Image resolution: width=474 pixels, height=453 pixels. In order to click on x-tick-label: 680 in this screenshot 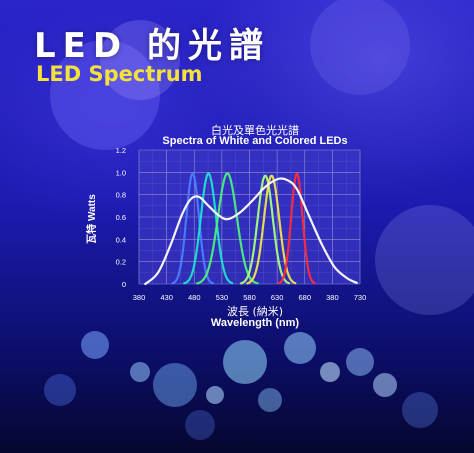, I will do `click(304, 297)`.